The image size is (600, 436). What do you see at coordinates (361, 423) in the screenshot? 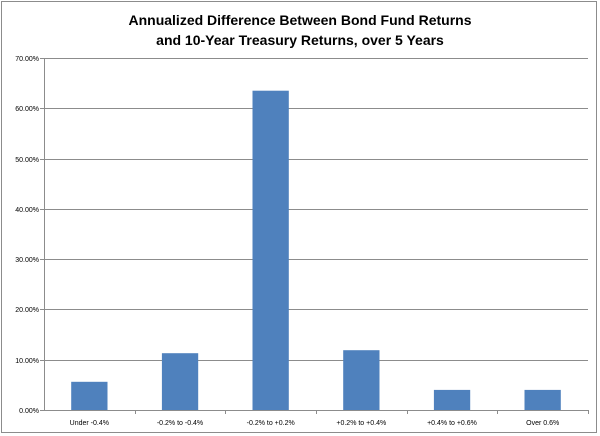
I see `x-category-label: +0.2% to +0.4%` at bounding box center [361, 423].